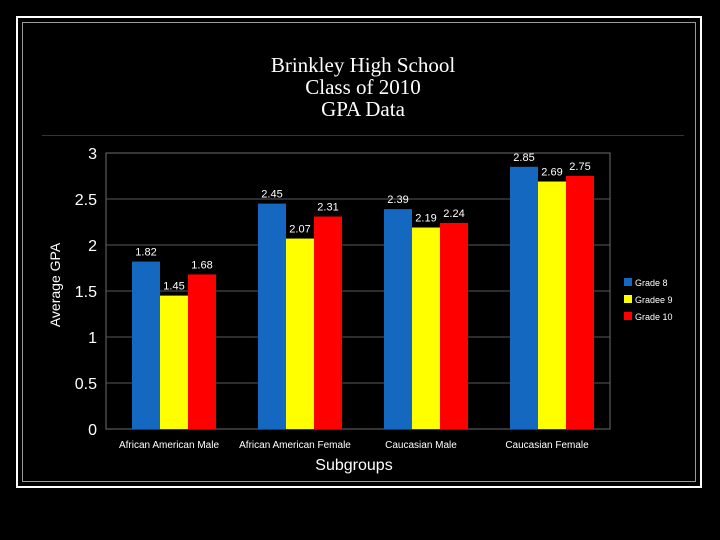 The width and height of the screenshot is (720, 540). I want to click on data-label: 2.31, so click(327, 207).